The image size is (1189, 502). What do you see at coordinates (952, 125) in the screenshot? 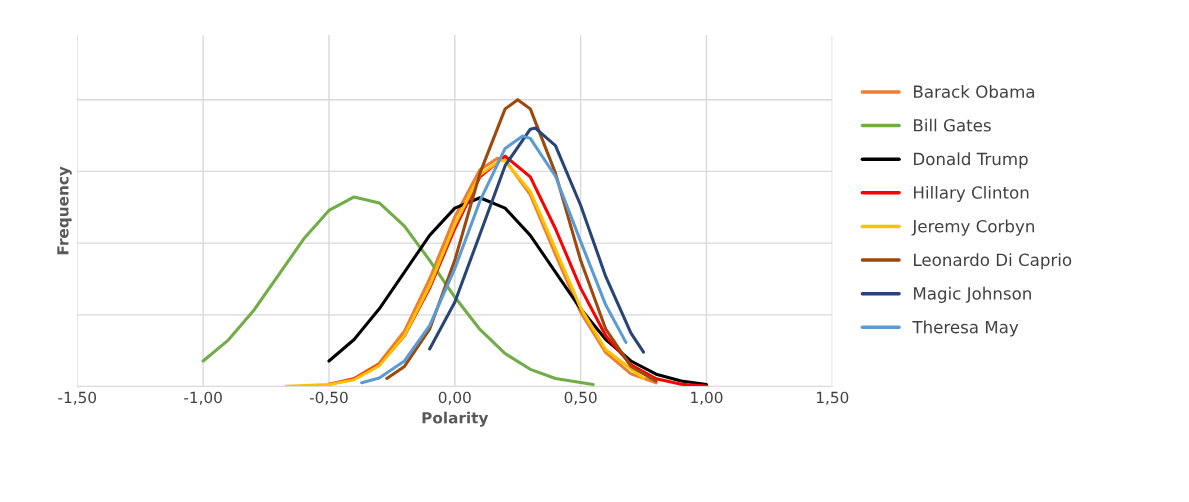
I see `legend-label: Bill Gates` at bounding box center [952, 125].